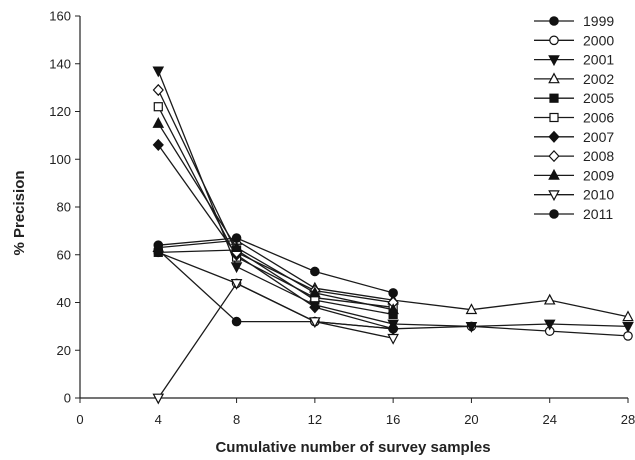 The width and height of the screenshot is (635, 460). What do you see at coordinates (598, 214) in the screenshot?
I see `legend-label: 2011` at bounding box center [598, 214].